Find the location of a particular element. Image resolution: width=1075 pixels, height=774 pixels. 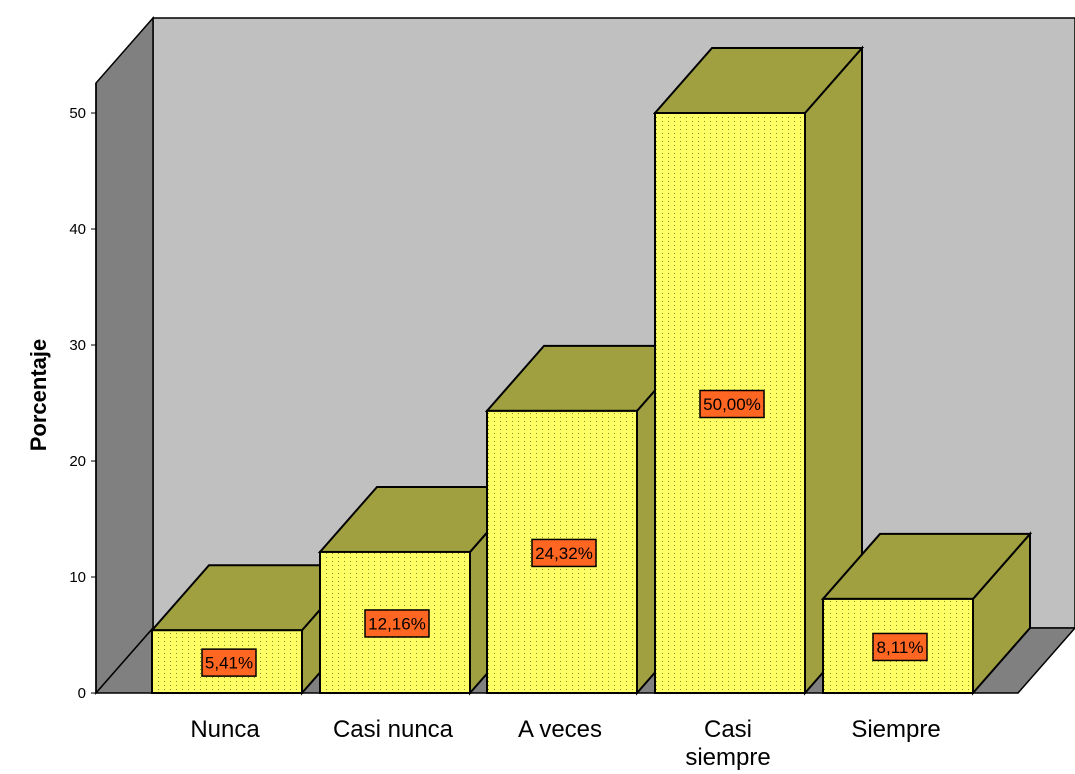

x-axis: Nunca Casi nunca A veces Casi siempre Siempre is located at coordinates (565, 743).